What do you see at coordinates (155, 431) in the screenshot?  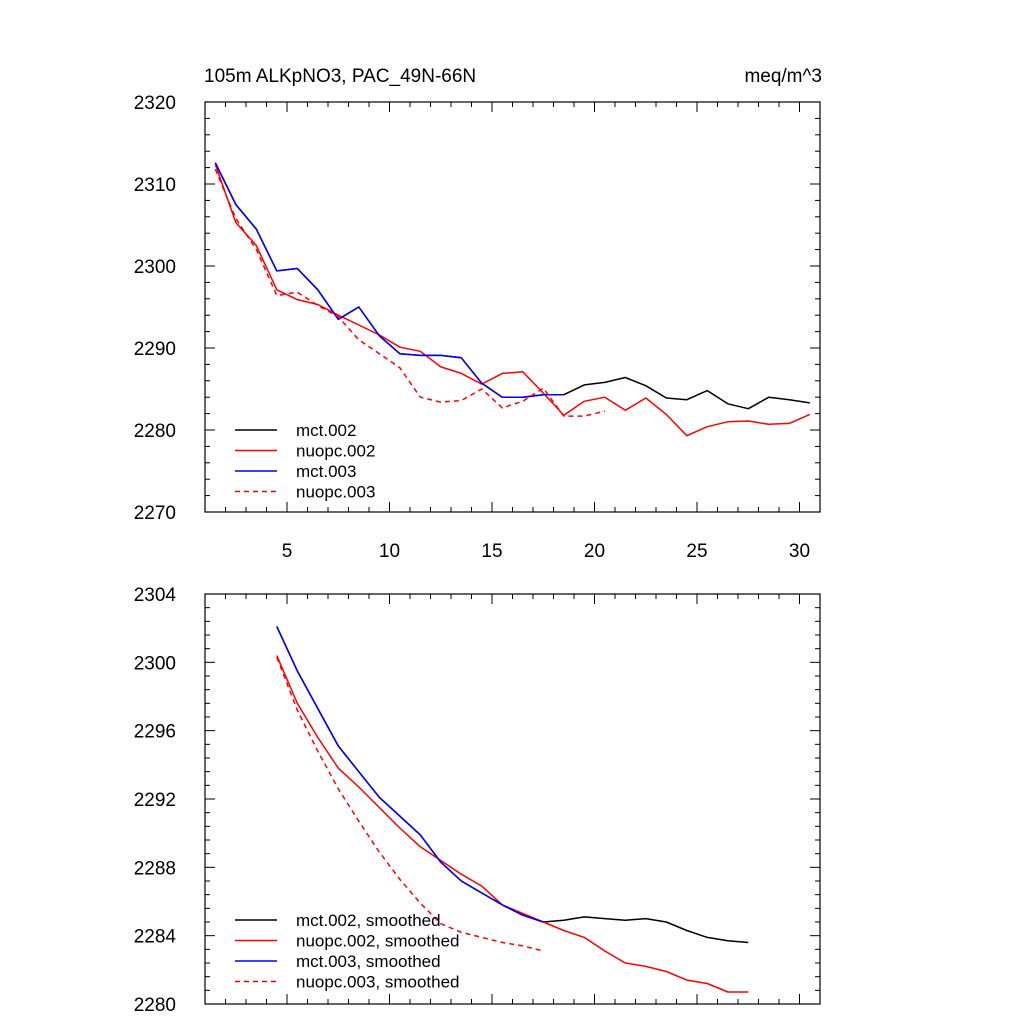 I see `plot1-ytick-label: 2280` at bounding box center [155, 431].